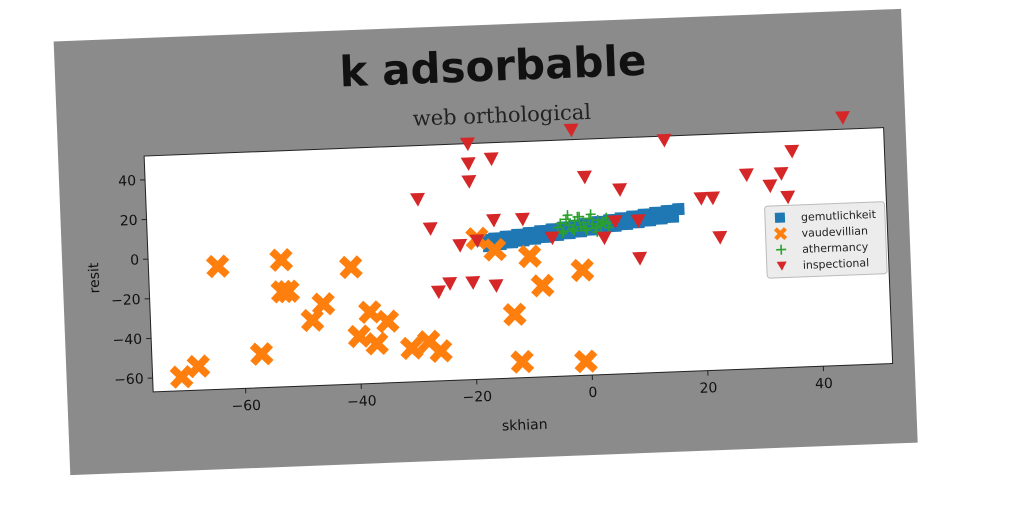 The width and height of the screenshot is (1024, 516). I want to click on legend-marker-gemutlichkeit, so click(780, 218).